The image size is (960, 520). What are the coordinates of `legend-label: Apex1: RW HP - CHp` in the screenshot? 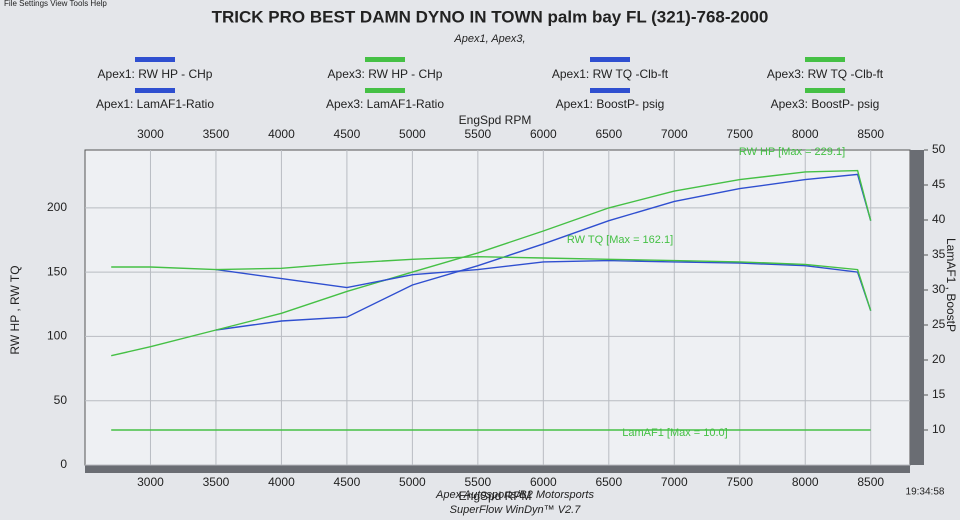 It's located at (155, 74).